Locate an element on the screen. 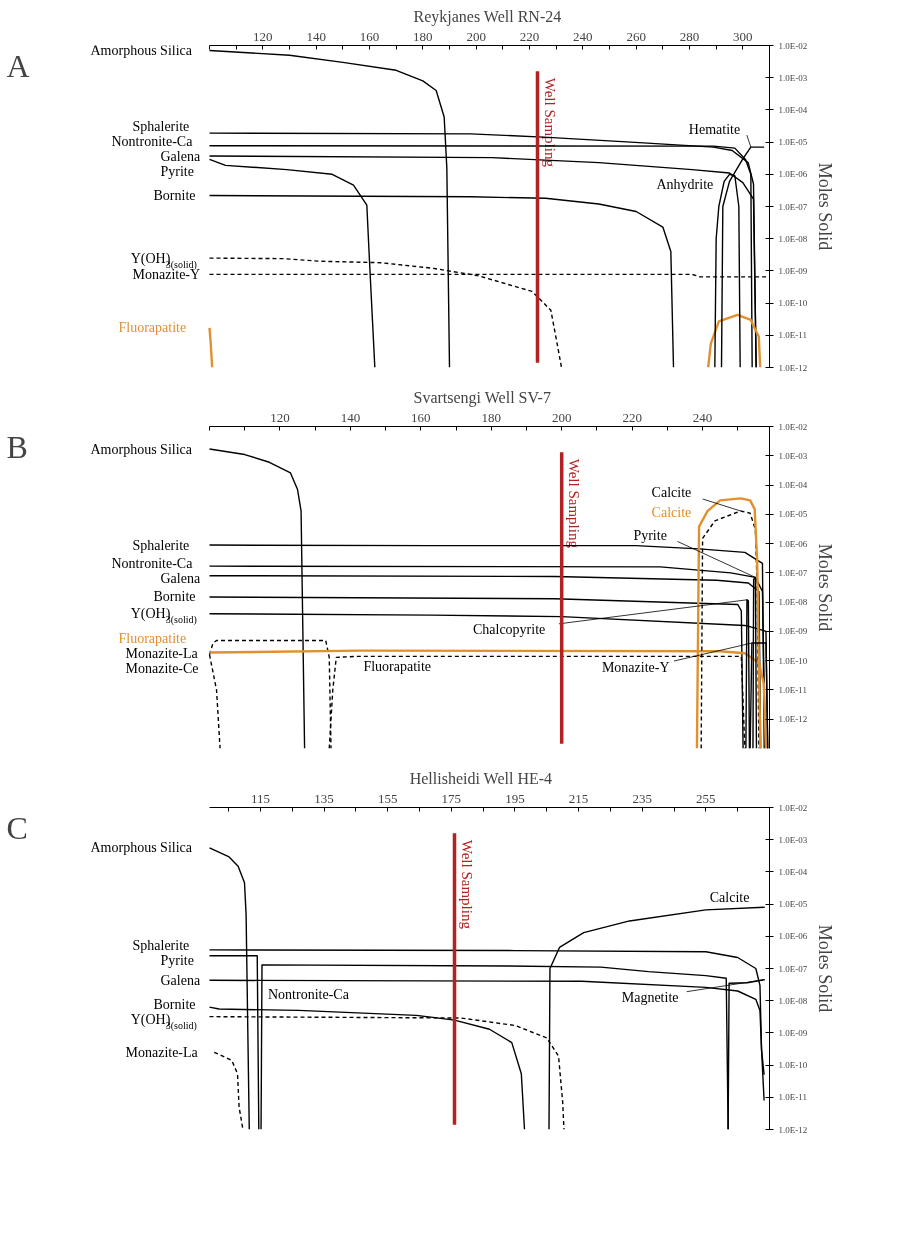 The width and height of the screenshot is (917, 1246). series-label: Anhydrite is located at coordinates (685, 184).